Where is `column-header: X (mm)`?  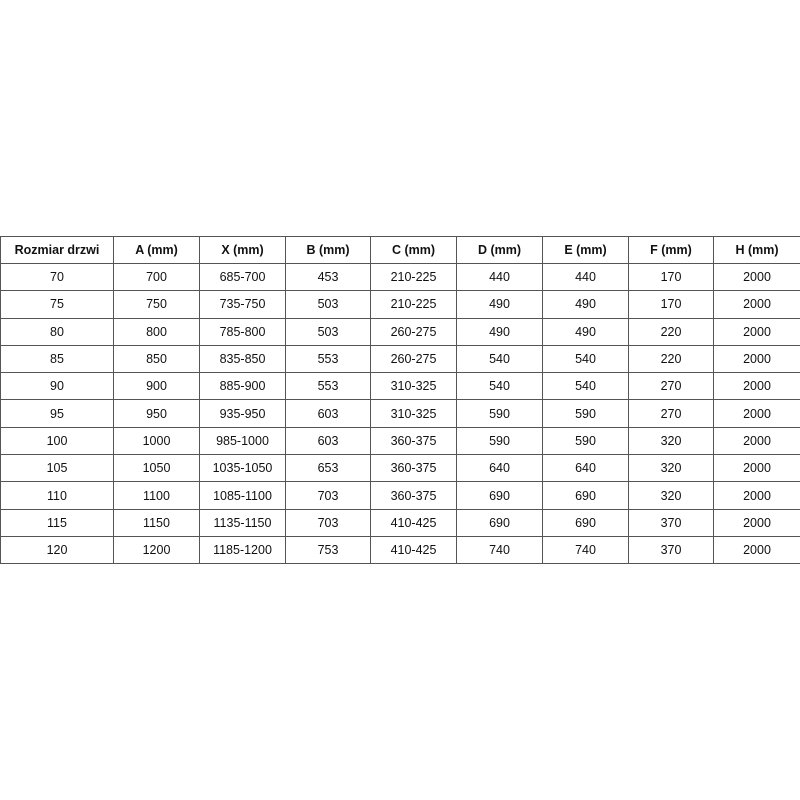
column-header: X (mm) is located at coordinates (242, 250).